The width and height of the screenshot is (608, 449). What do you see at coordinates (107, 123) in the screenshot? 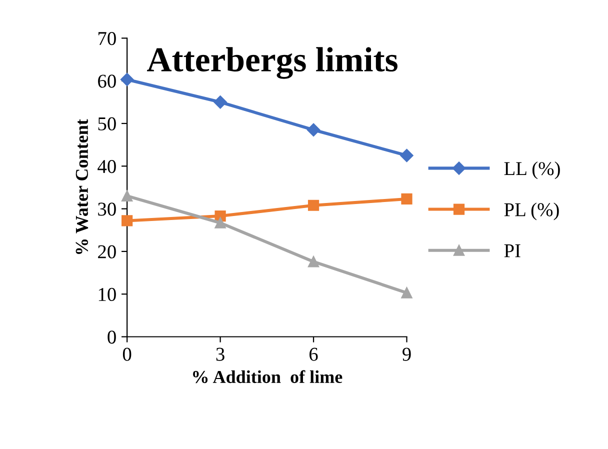
I see `y-tick-label: 50` at bounding box center [107, 123].